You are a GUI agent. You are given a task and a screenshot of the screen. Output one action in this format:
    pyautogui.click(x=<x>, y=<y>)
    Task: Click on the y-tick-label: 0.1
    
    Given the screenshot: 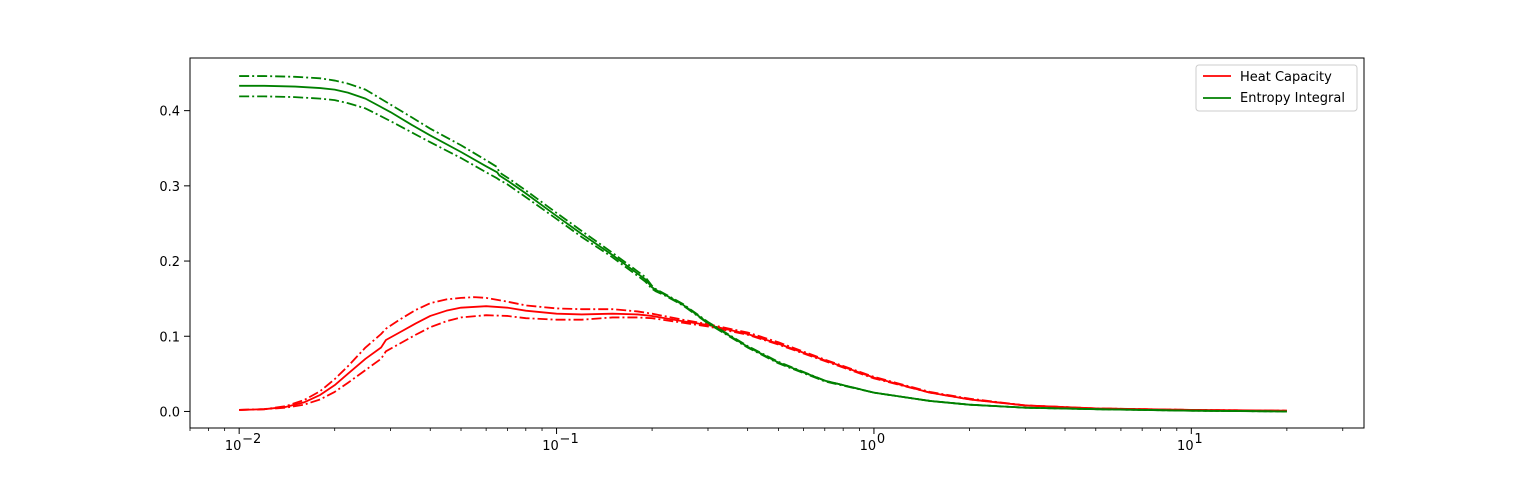 What is the action you would take?
    pyautogui.click(x=169, y=337)
    